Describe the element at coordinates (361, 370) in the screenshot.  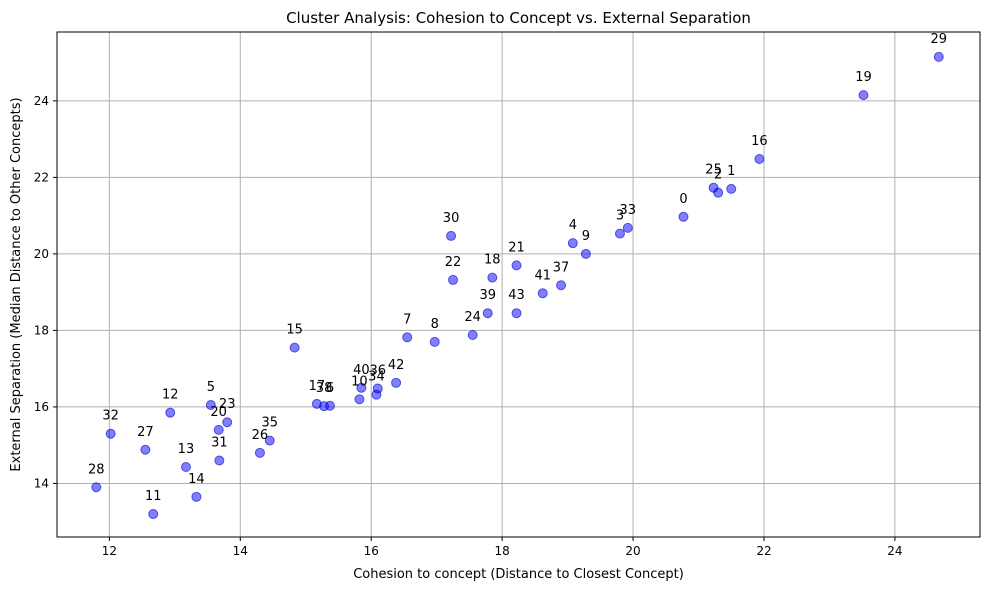
I see `data-point-label: 40` at that location.